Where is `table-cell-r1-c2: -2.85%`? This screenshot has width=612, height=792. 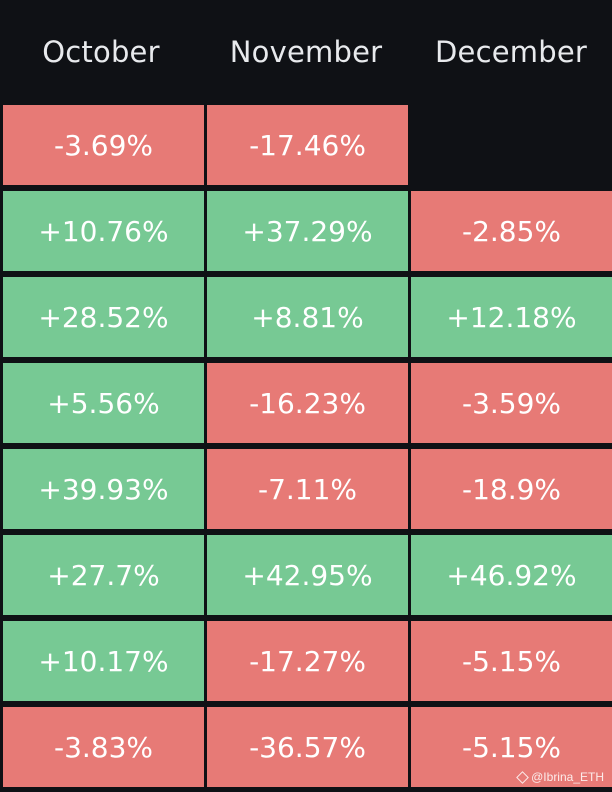
table-cell-r1-c2: -2.85% is located at coordinates (511, 231).